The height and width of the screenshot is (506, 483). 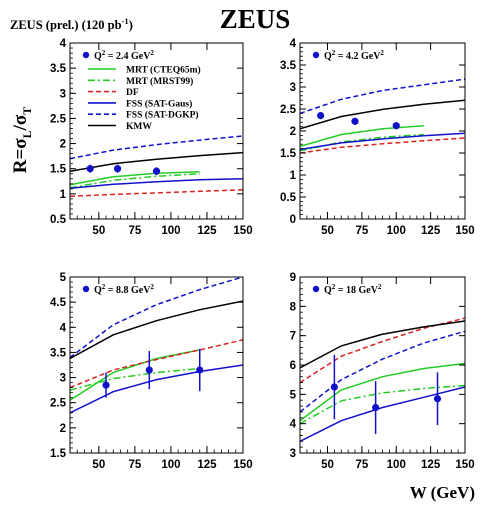 I want to click on y-label-slash: /σ, so click(x=20, y=122).